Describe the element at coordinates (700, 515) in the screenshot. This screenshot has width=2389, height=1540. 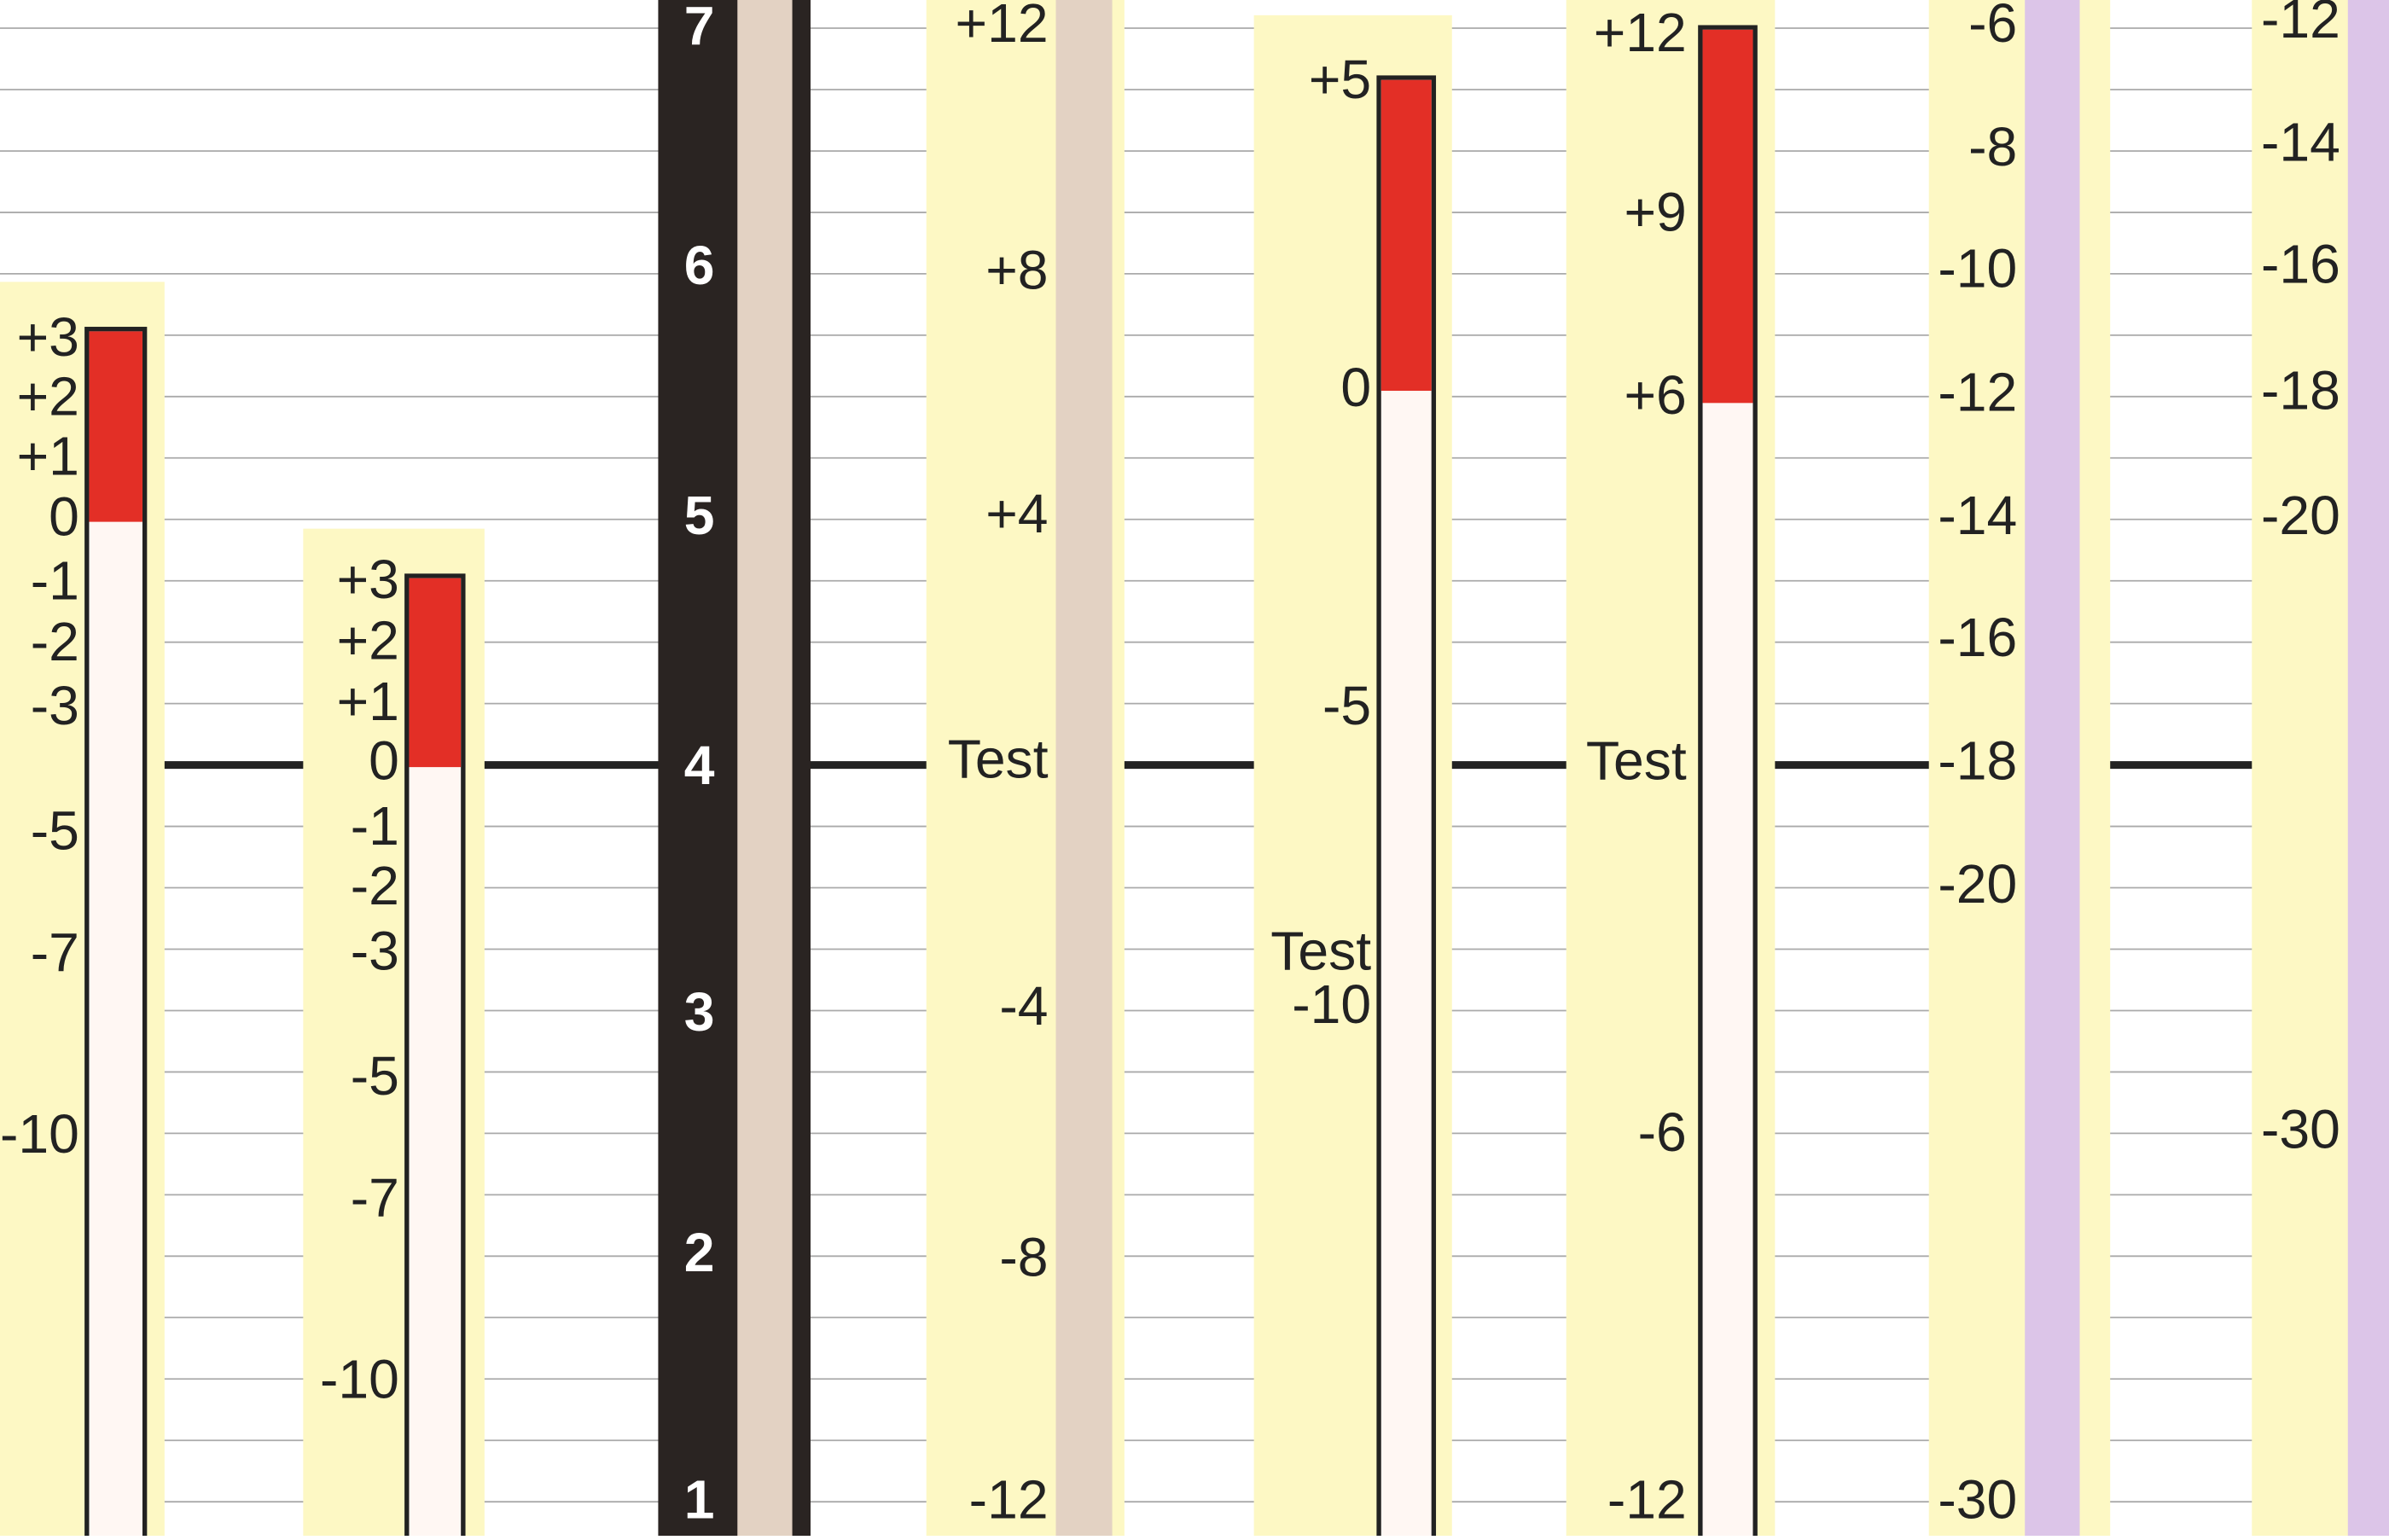
I see `scale-label: 5` at that location.